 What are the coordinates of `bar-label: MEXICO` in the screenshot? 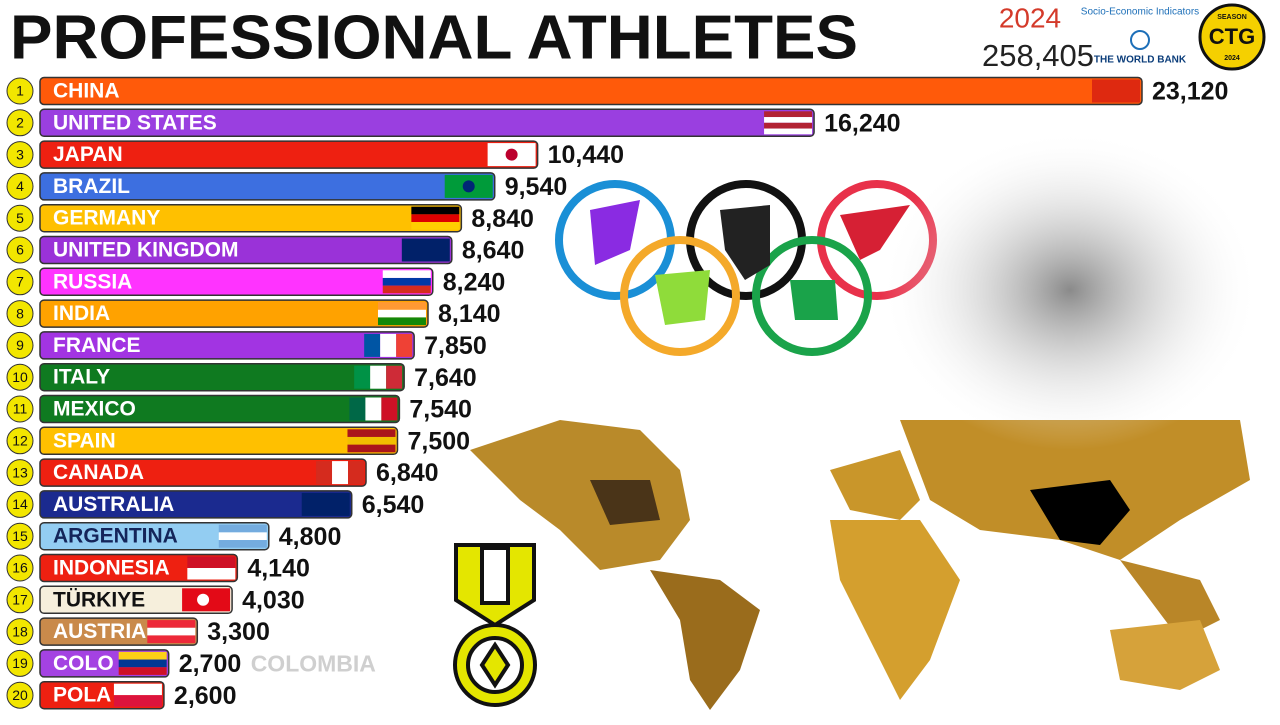 It's located at (94, 409).